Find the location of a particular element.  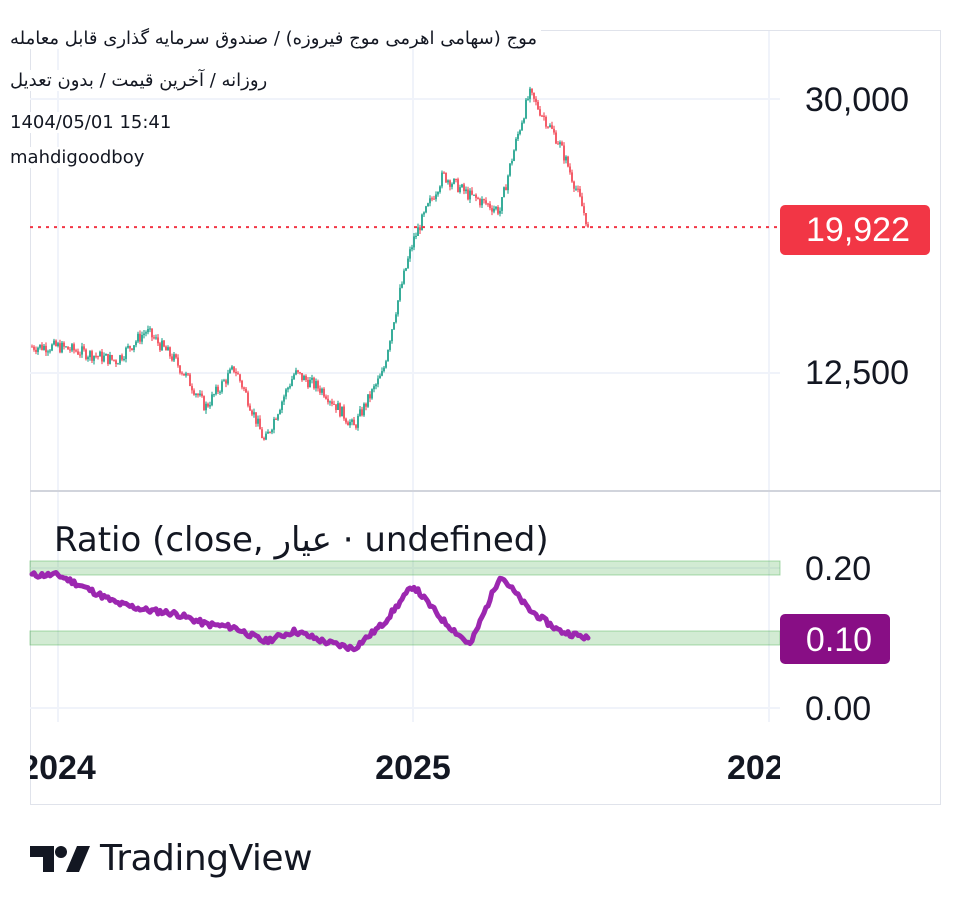

ratio-band is located at coordinates (405, 638).